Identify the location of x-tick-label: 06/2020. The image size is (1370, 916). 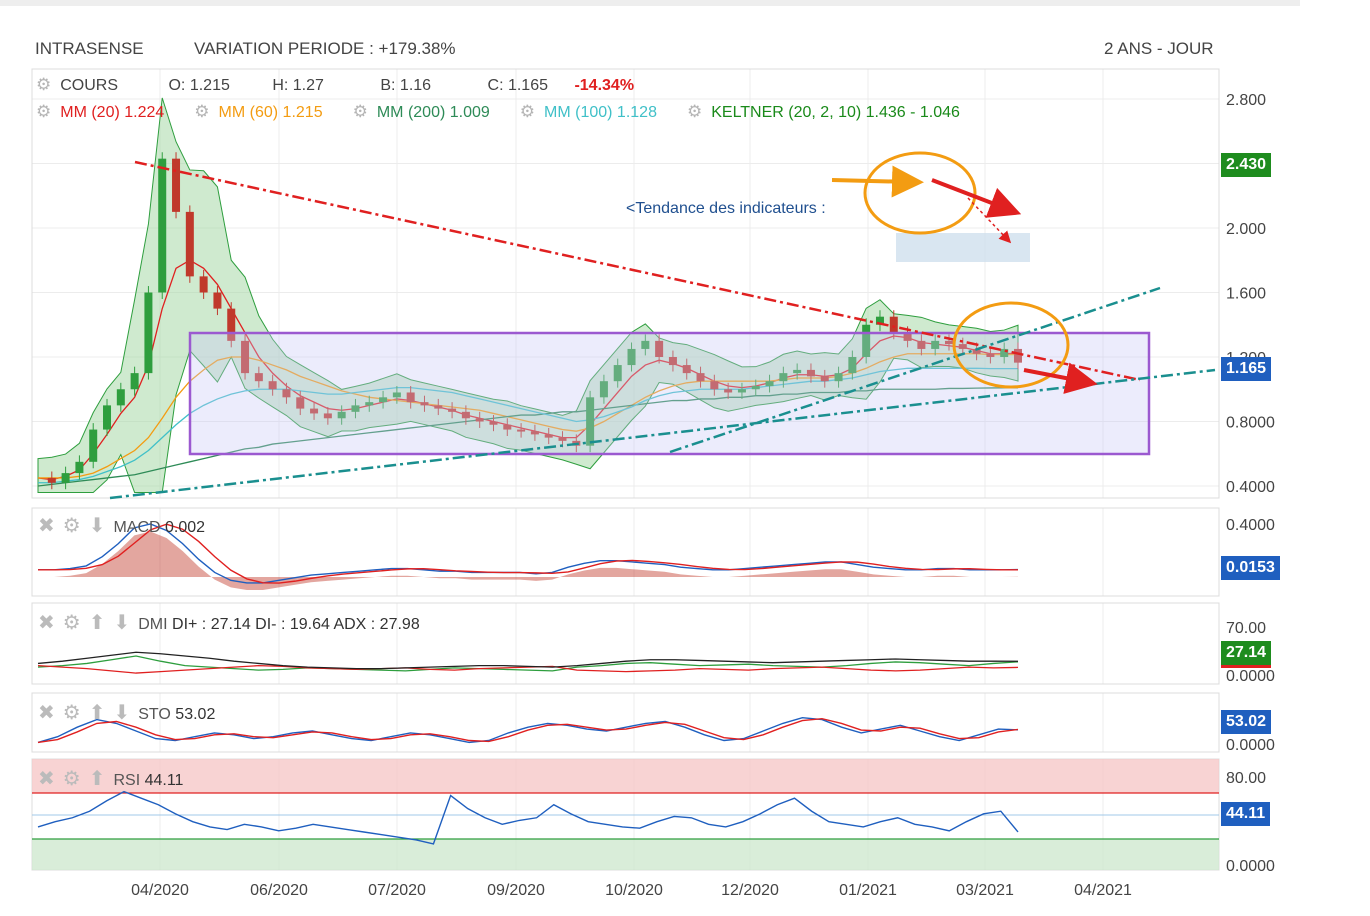
(279, 890).